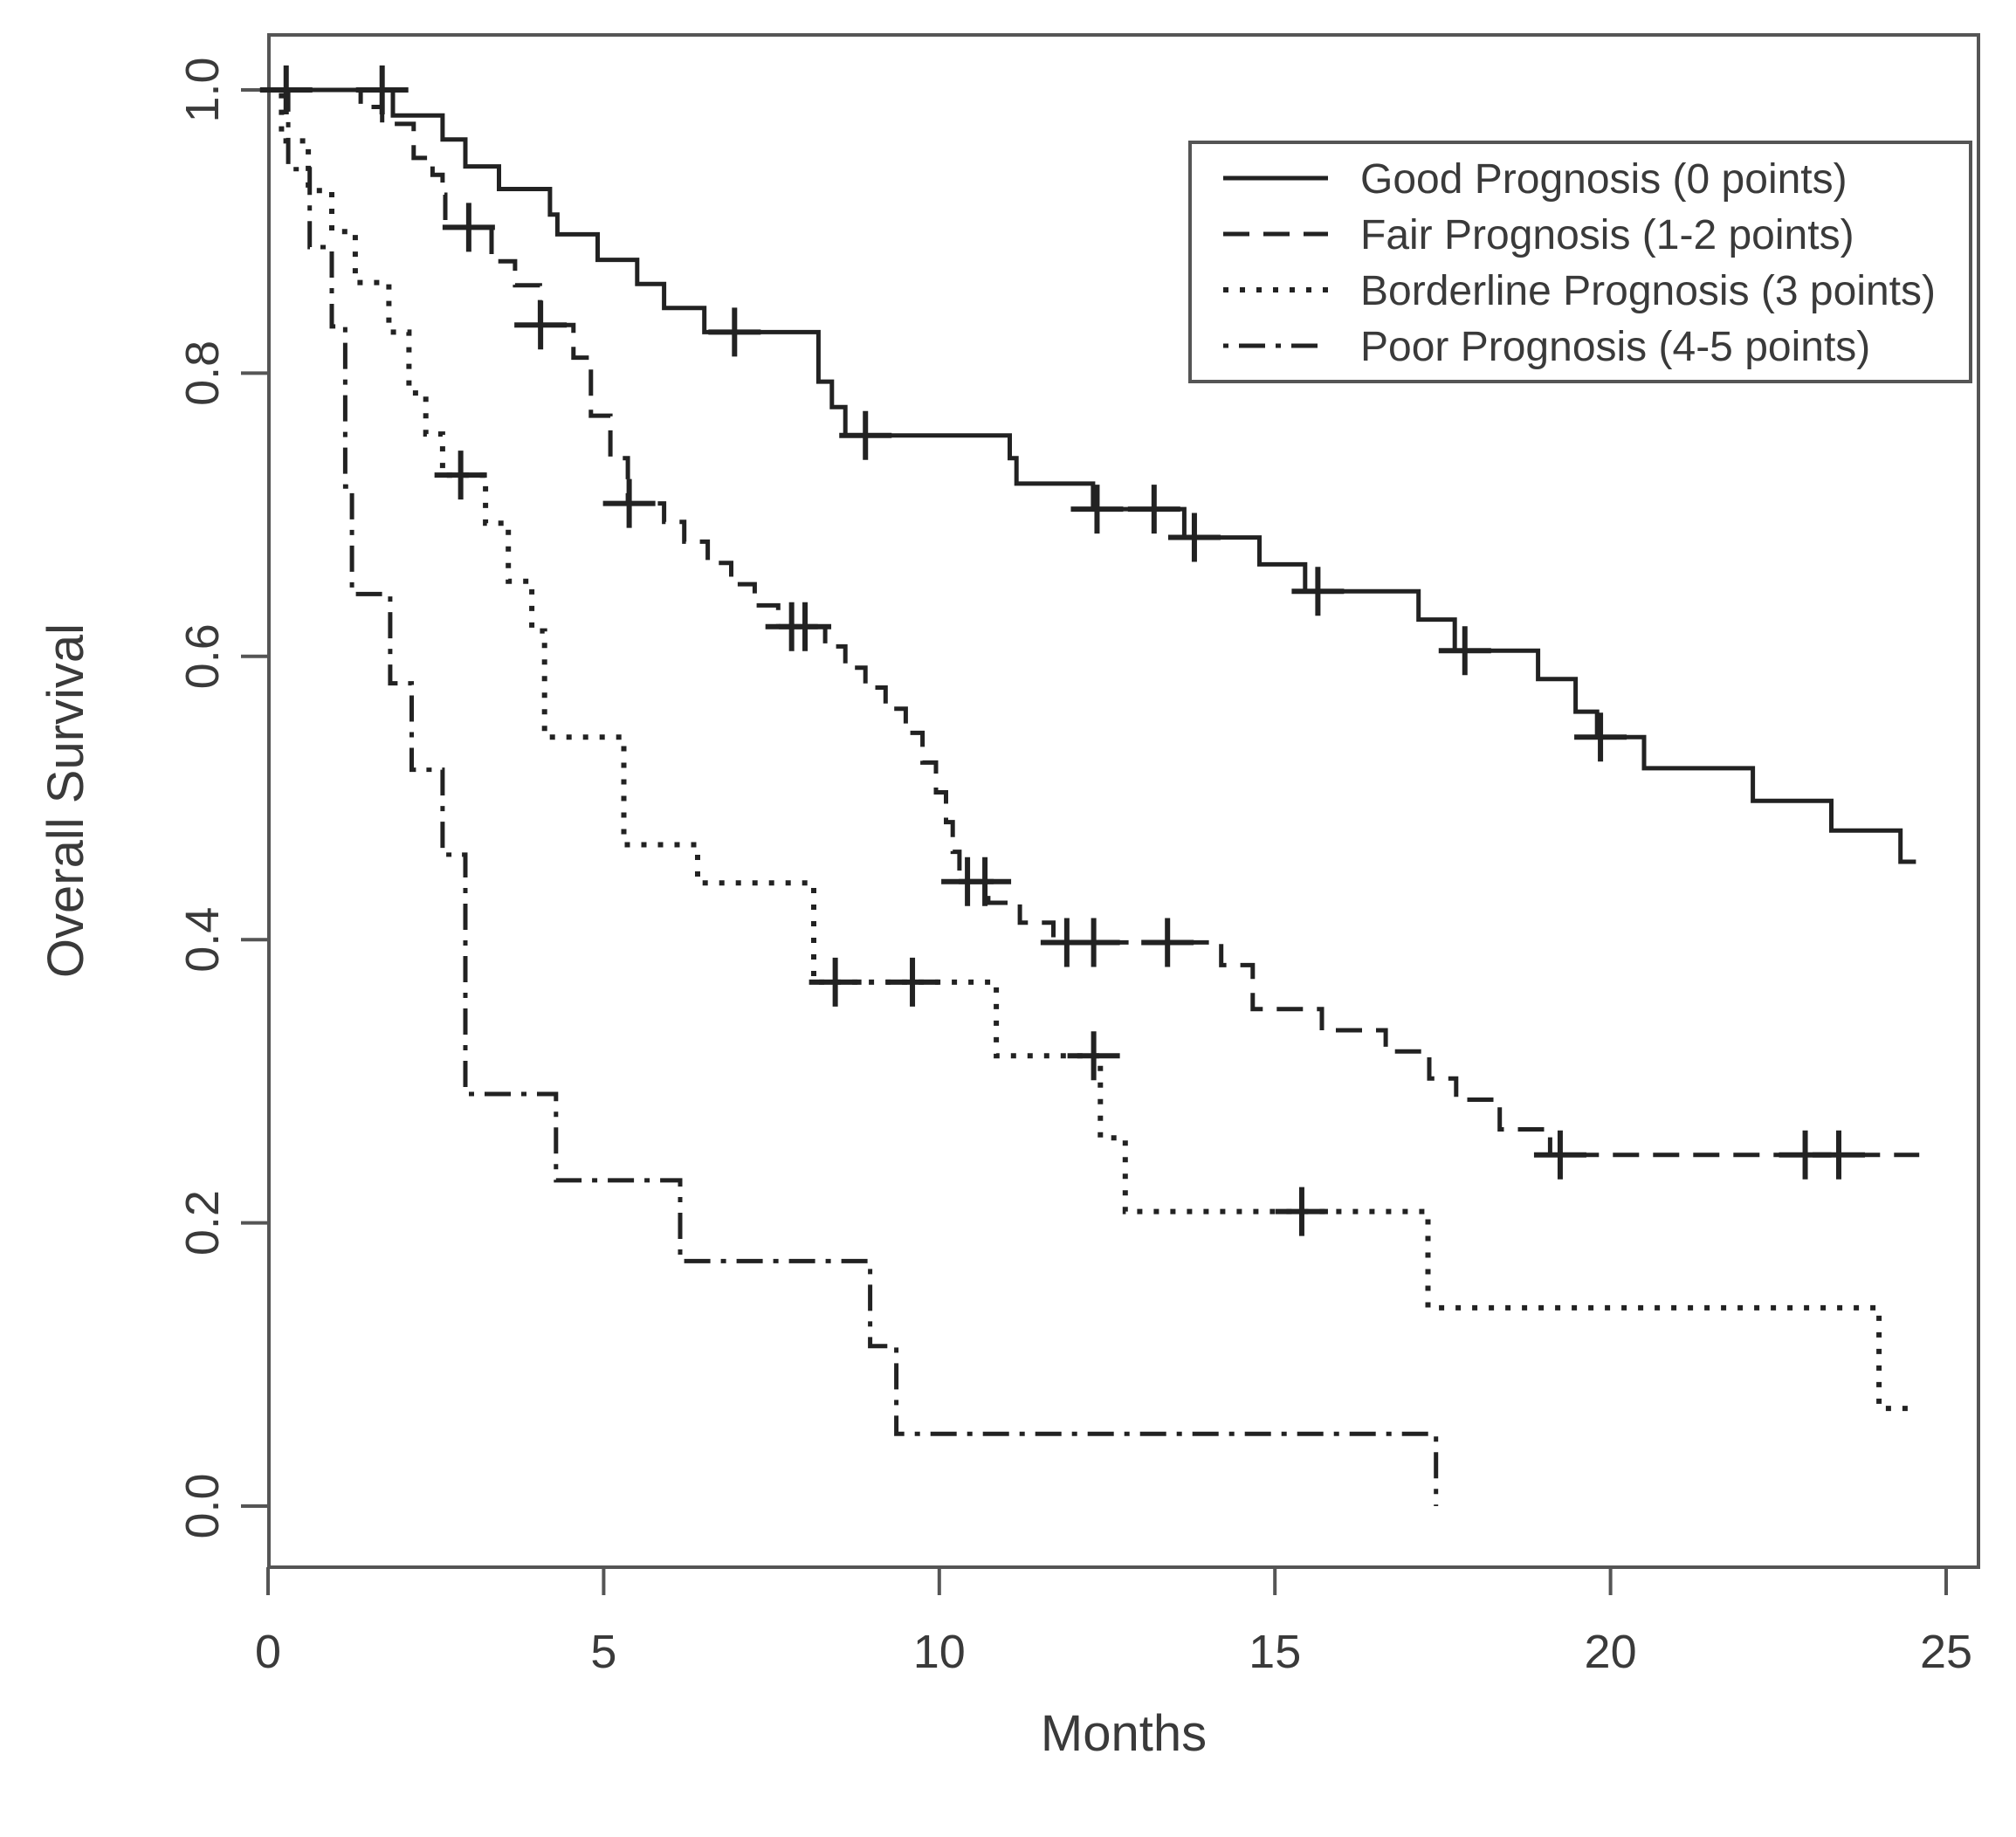  I want to click on y-tick-label: 0.2, so click(203, 1223).